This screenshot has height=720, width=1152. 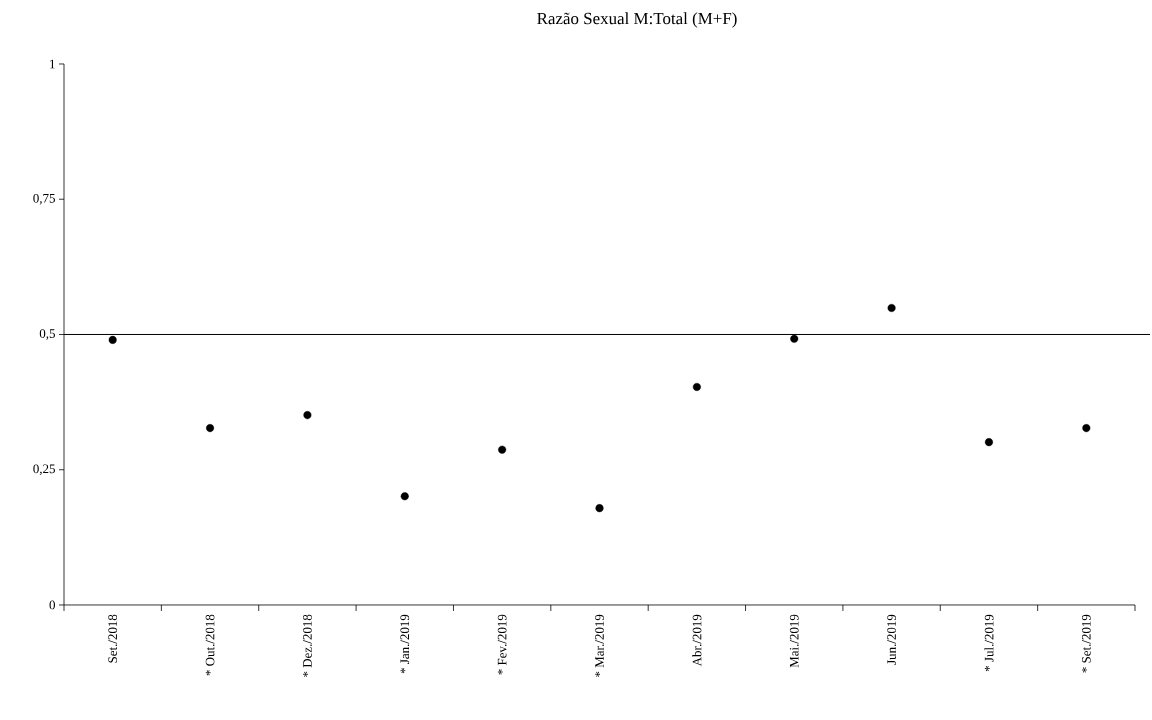 What do you see at coordinates (47, 334) in the screenshot?
I see `y-tick-label: 0,5` at bounding box center [47, 334].